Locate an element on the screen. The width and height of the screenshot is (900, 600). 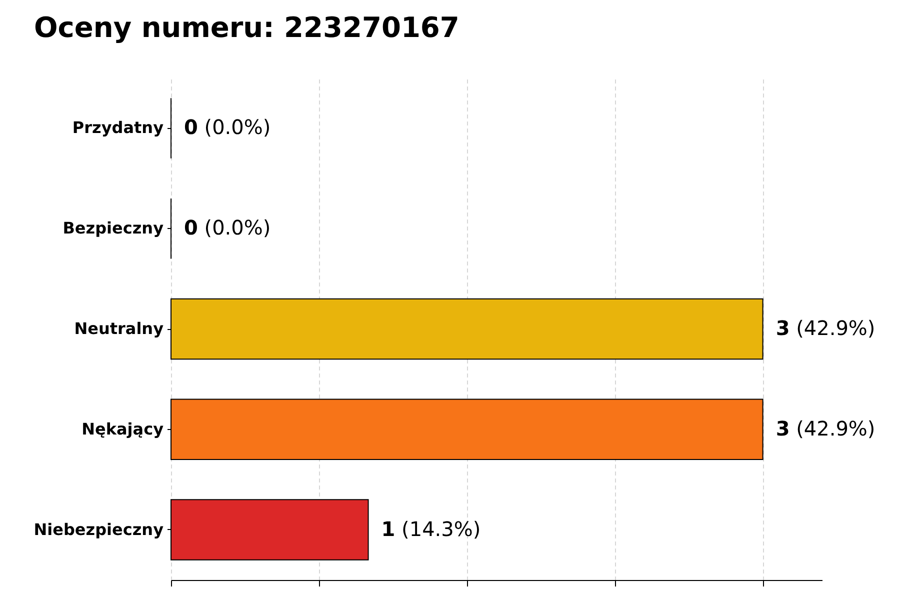
y-tick-label: Przydatny is located at coordinates (118, 128).